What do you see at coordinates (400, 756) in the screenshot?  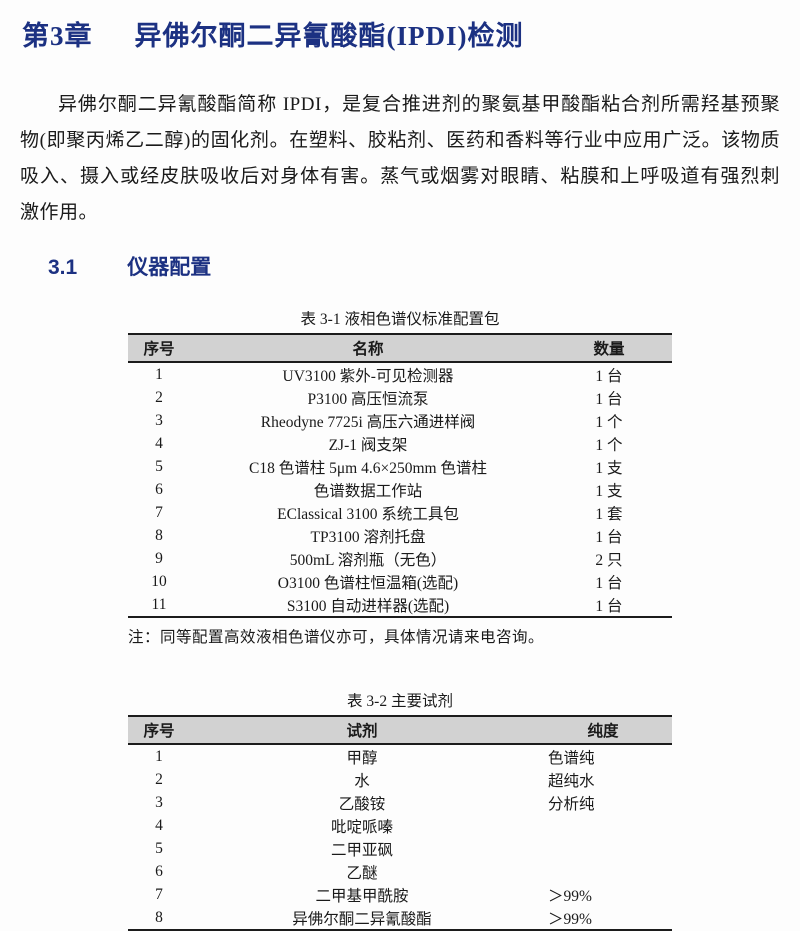 I see `table-row: 1 甲醇 色谱纯` at bounding box center [400, 756].